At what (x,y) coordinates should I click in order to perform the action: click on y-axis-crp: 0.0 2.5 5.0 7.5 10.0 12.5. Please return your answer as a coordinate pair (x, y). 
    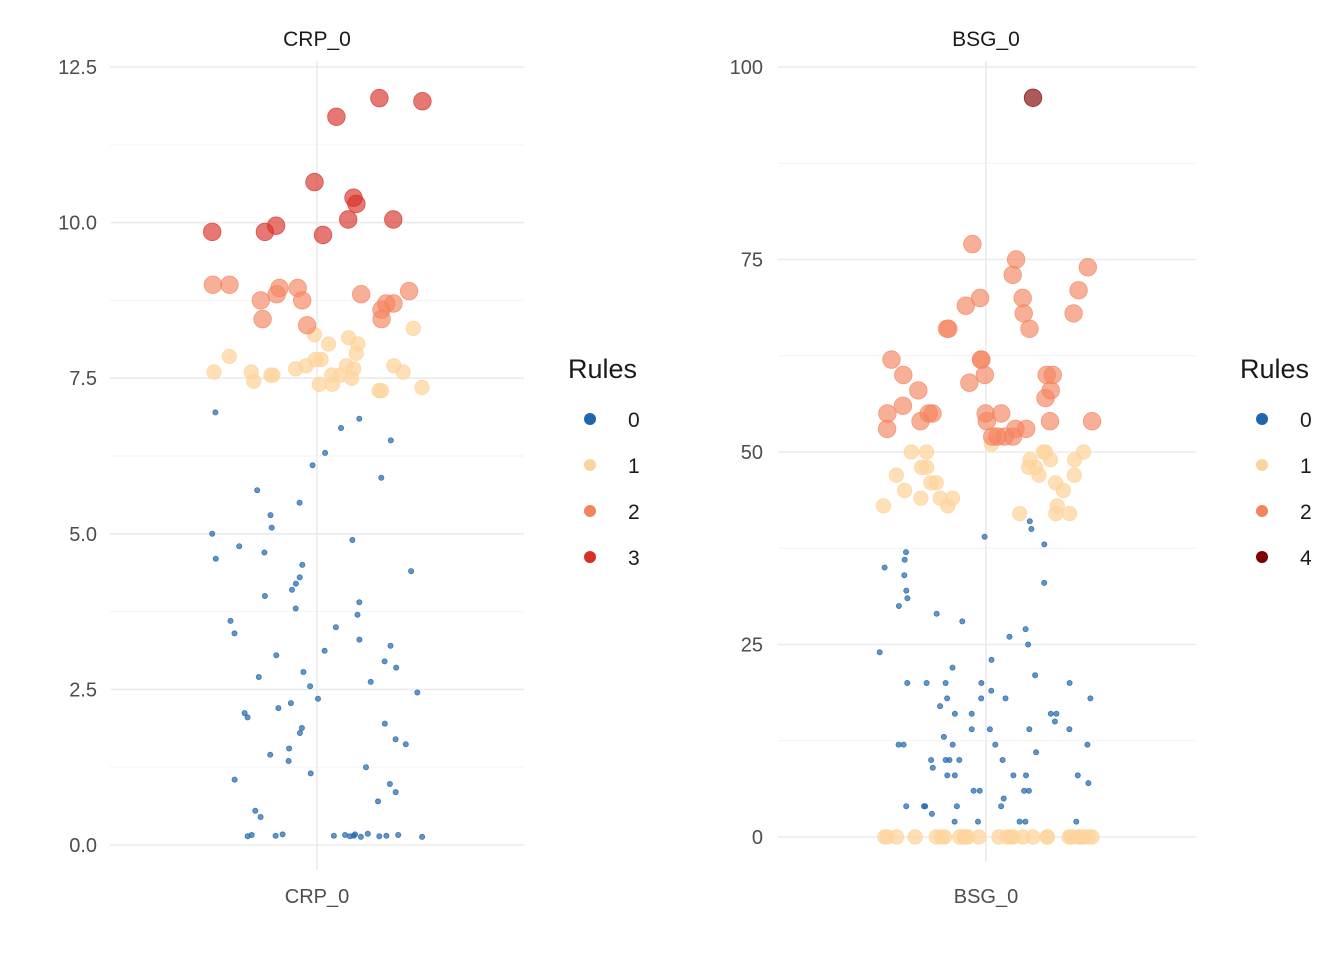
    Looking at the image, I should click on (77, 457).